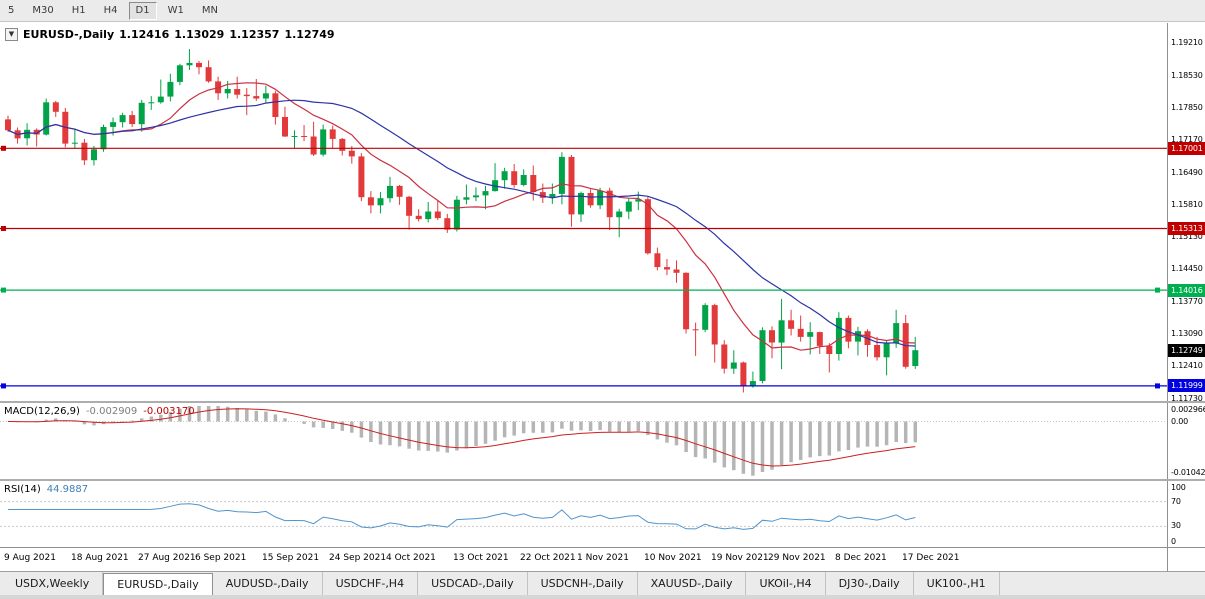 This screenshot has height=599, width=1205. I want to click on price-level-tag: 1.14016, so click(1186, 290).